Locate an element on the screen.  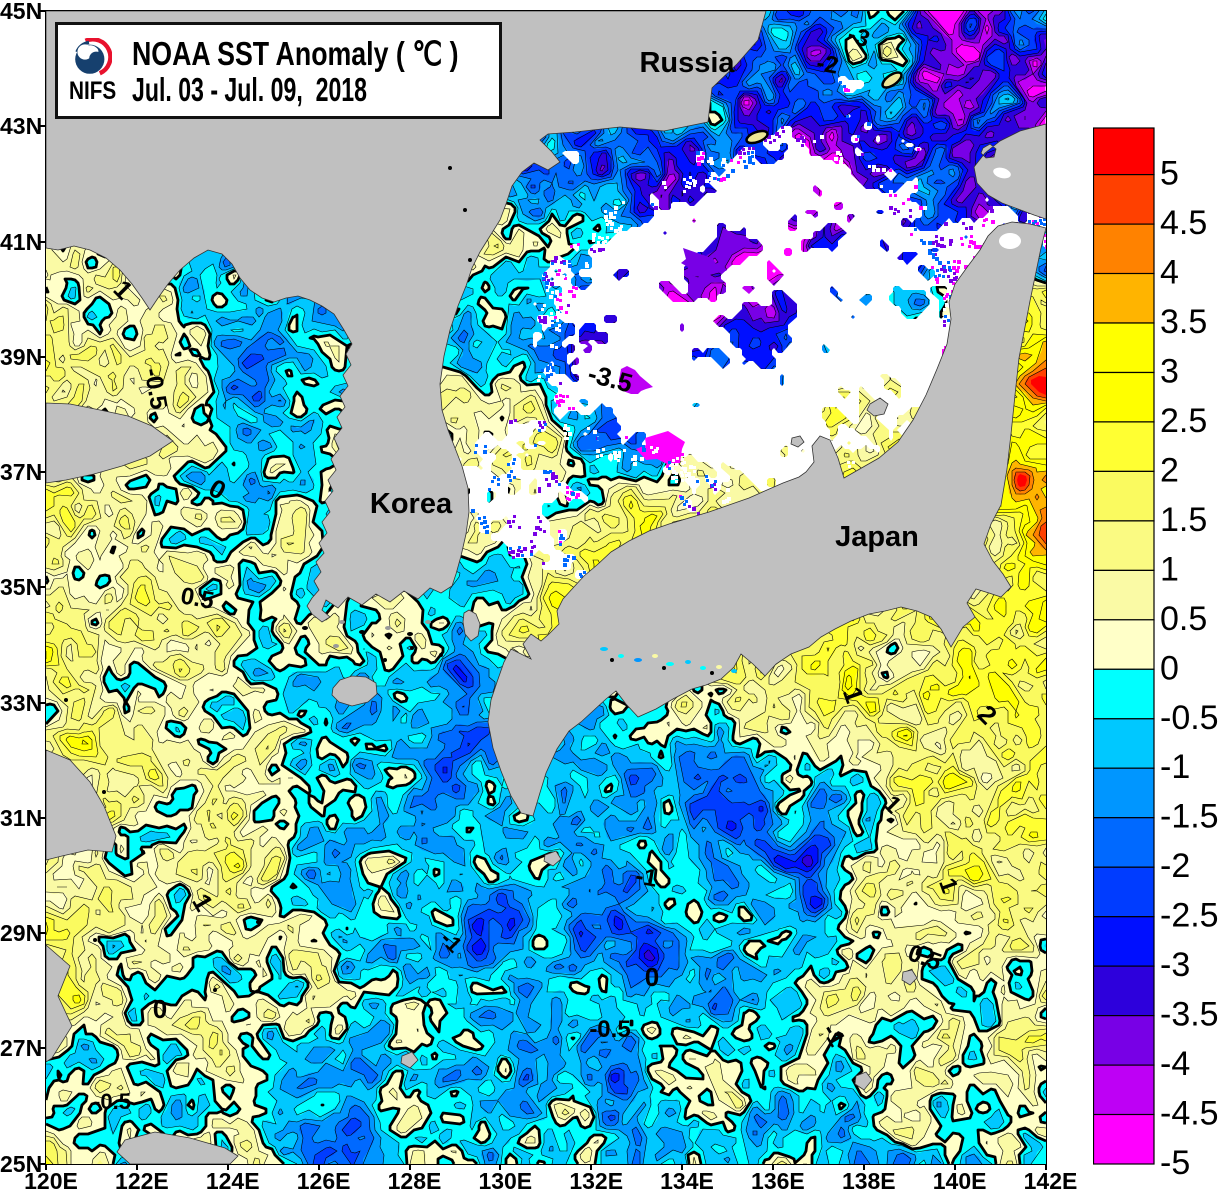
svg-text: -3.5 is located at coordinates (1189, 1014).